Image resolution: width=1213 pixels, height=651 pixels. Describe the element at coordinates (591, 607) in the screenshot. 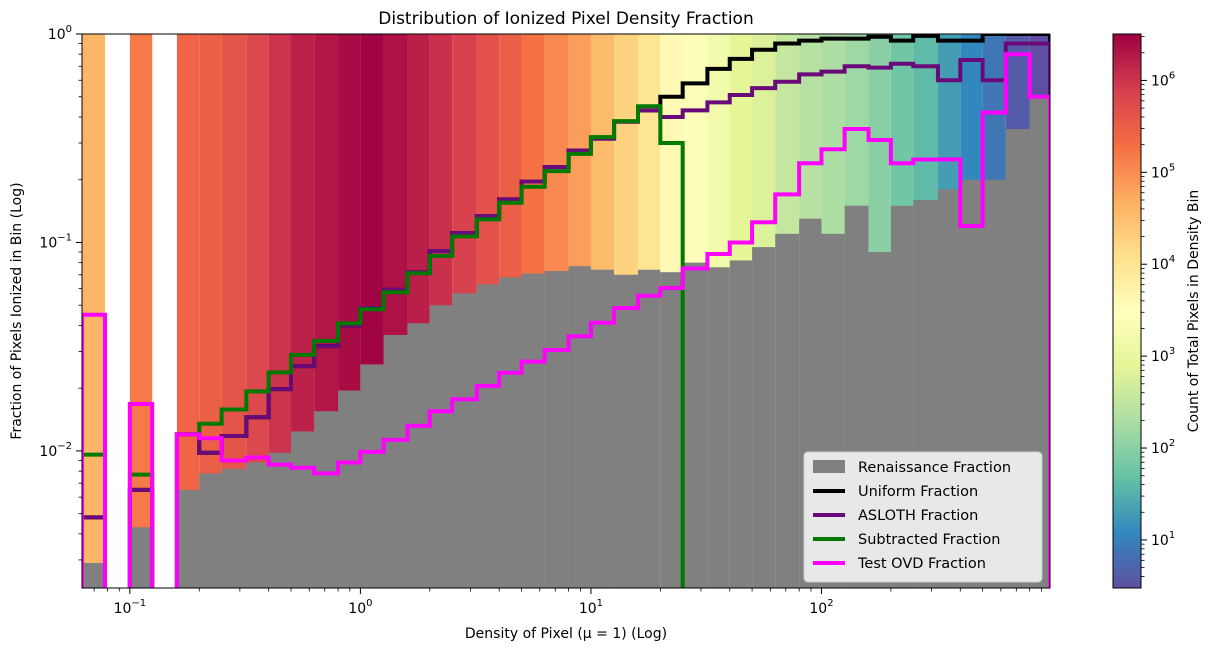

I see `x-tick-label: 10¹` at that location.